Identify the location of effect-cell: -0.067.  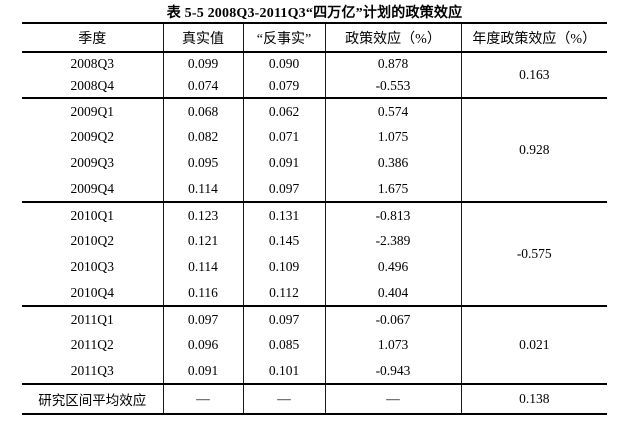
(392, 318).